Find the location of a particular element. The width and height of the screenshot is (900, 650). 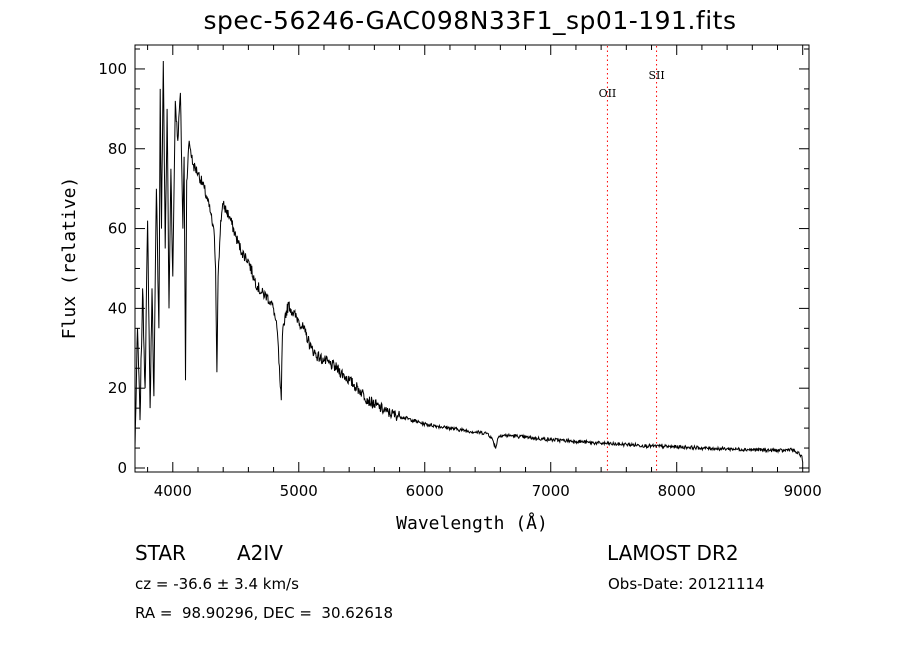

y-tick-label: 60 is located at coordinates (117, 229).